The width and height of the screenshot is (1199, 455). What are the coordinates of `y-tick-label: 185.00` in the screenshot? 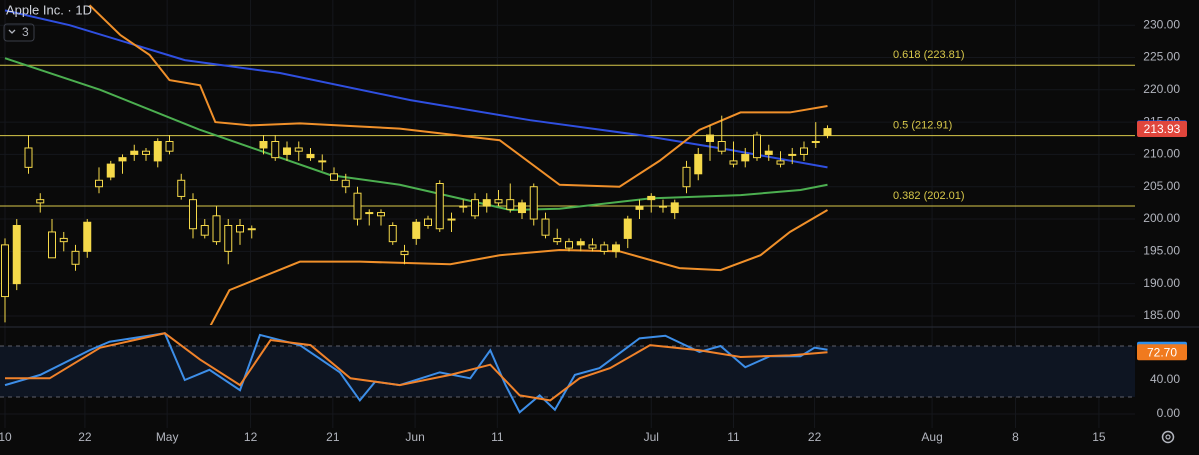 It's located at (1161, 315).